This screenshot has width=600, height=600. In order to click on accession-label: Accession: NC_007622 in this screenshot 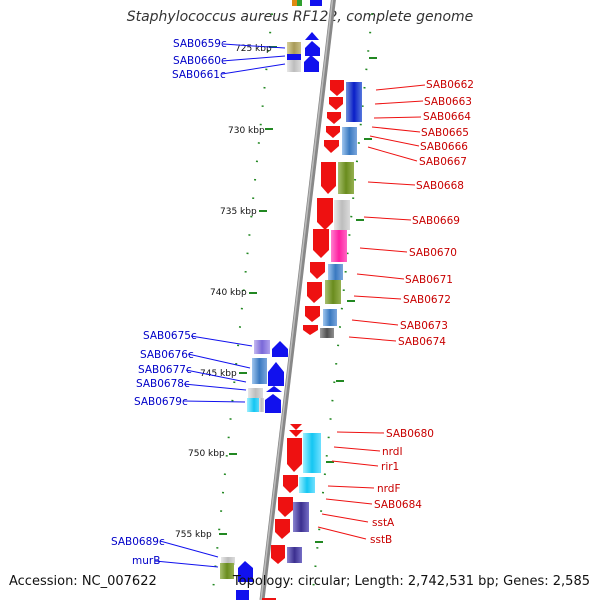, I will do `click(83, 581)`.